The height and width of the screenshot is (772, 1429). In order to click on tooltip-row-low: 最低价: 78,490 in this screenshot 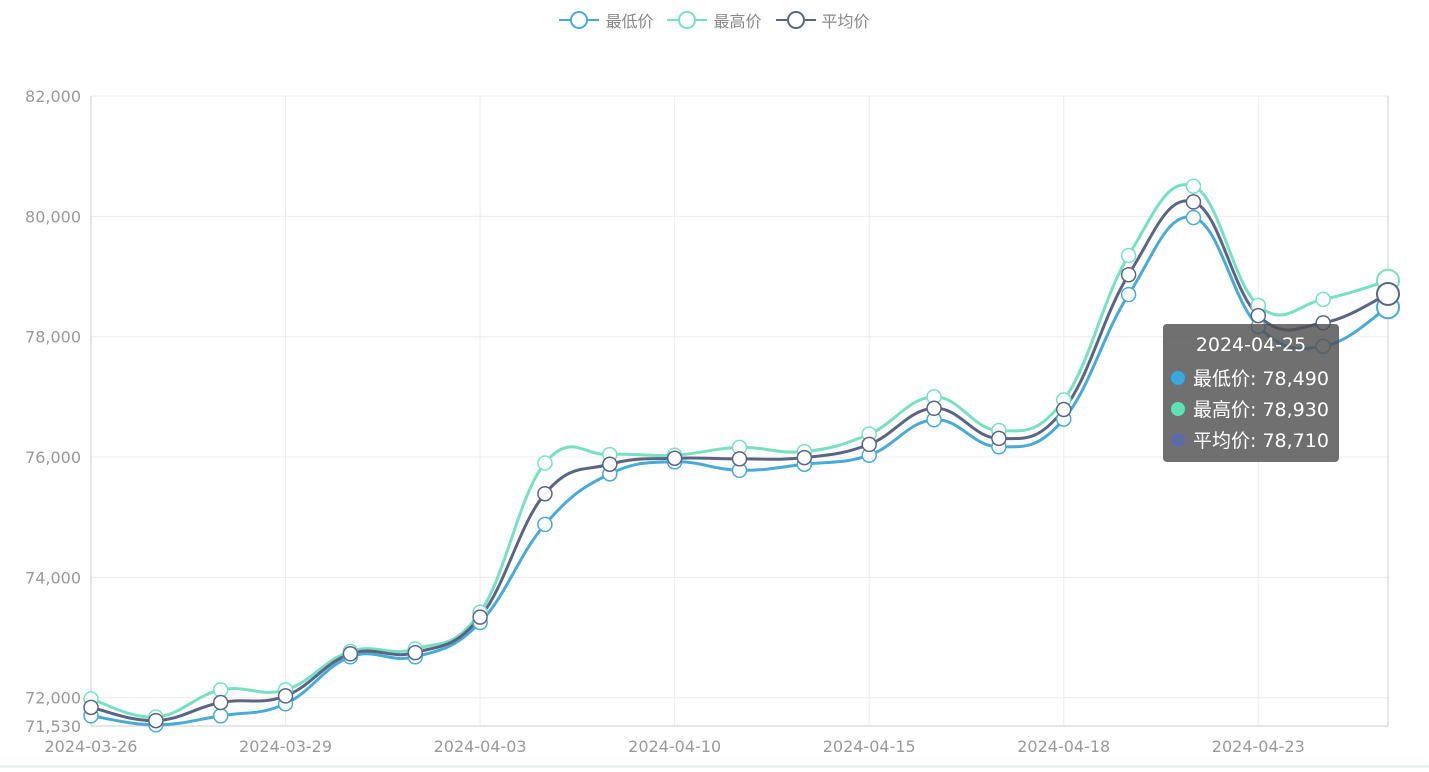, I will do `click(1251, 377)`.